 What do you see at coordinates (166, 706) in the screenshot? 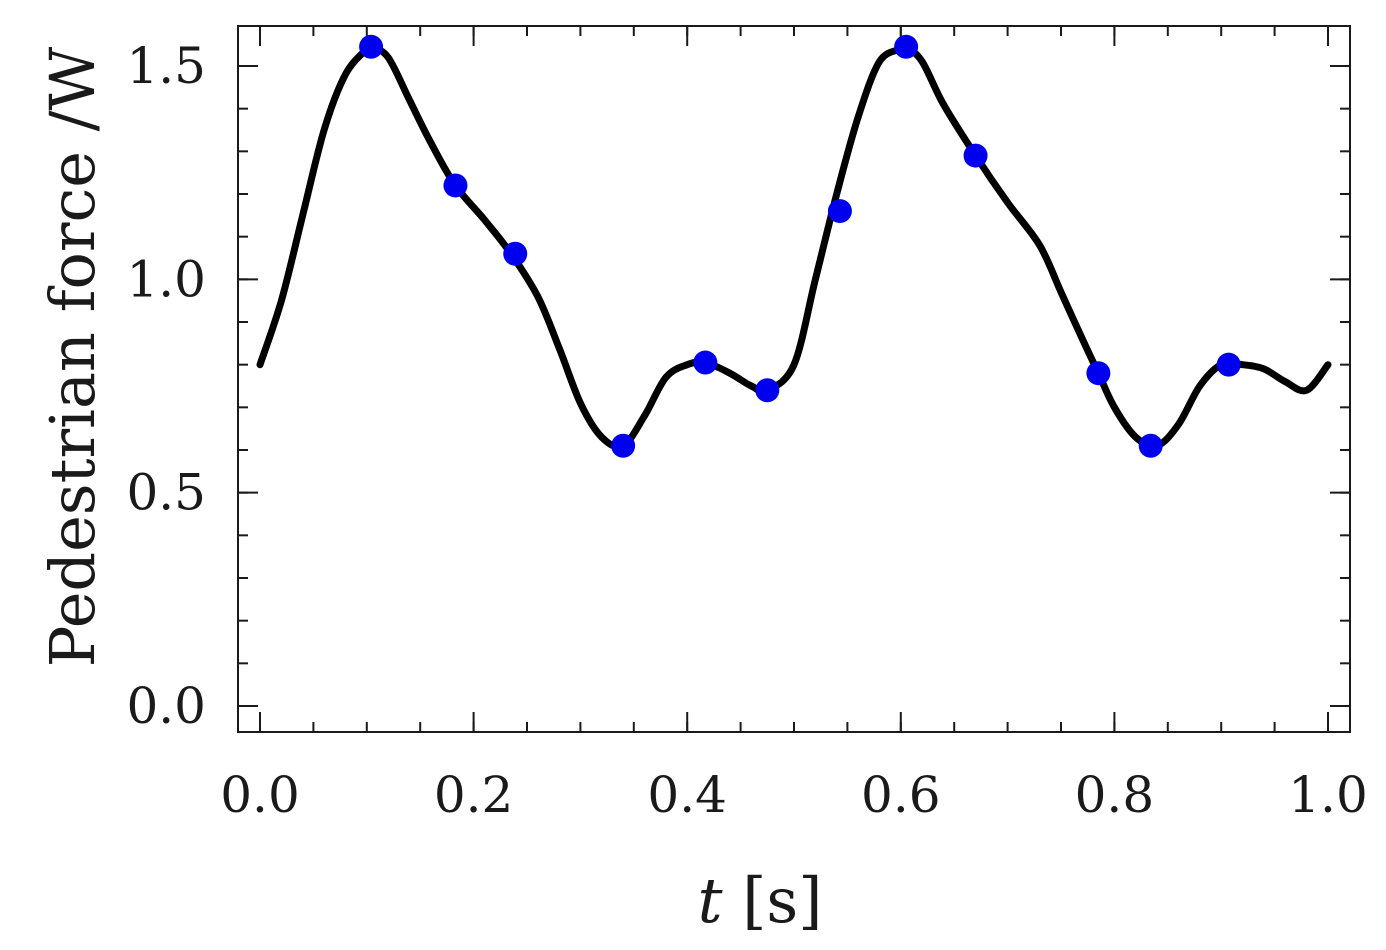
I see `y-tick-label: 0.0` at bounding box center [166, 706].